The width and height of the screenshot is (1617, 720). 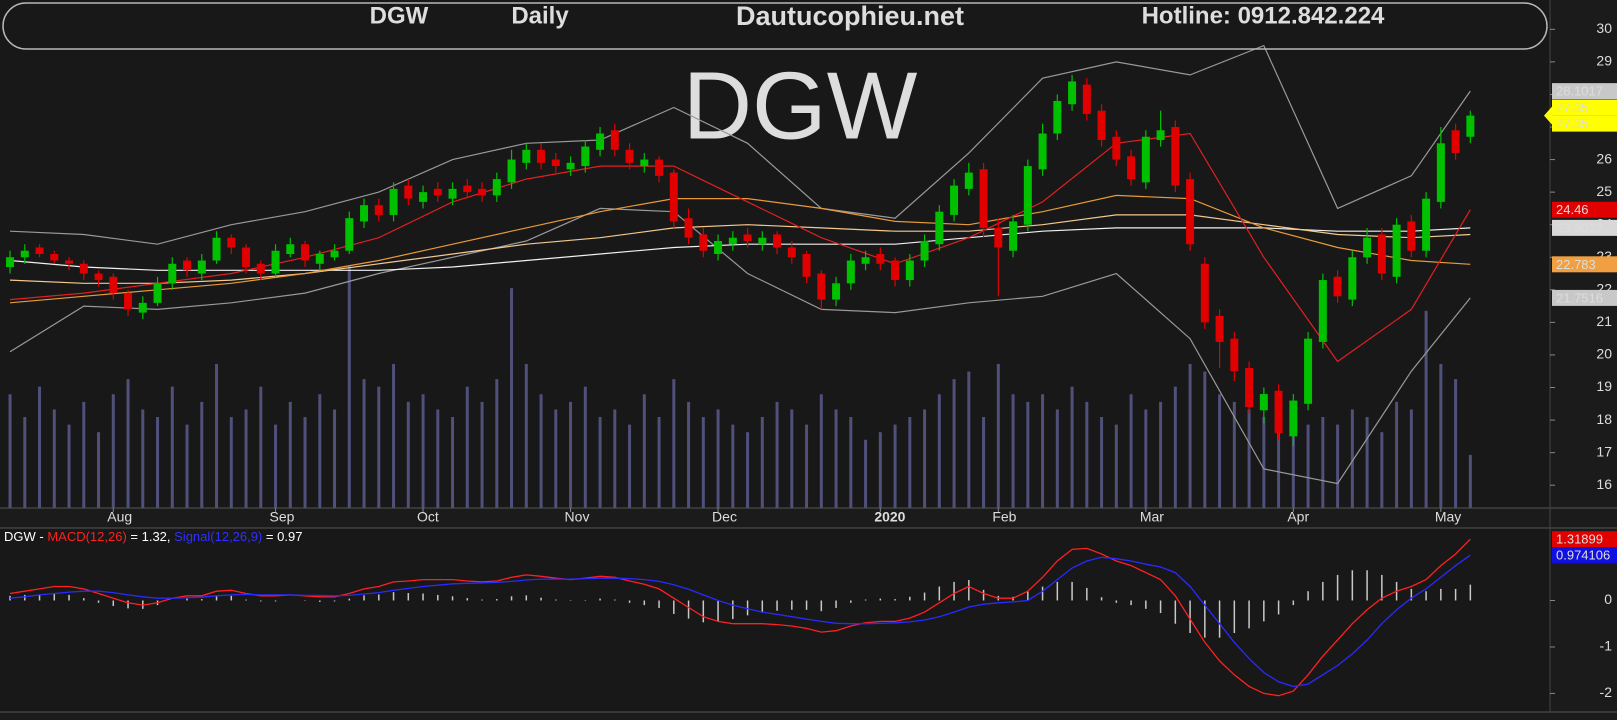 What do you see at coordinates (889, 517) in the screenshot?
I see `x-tick-label: 2020` at bounding box center [889, 517].